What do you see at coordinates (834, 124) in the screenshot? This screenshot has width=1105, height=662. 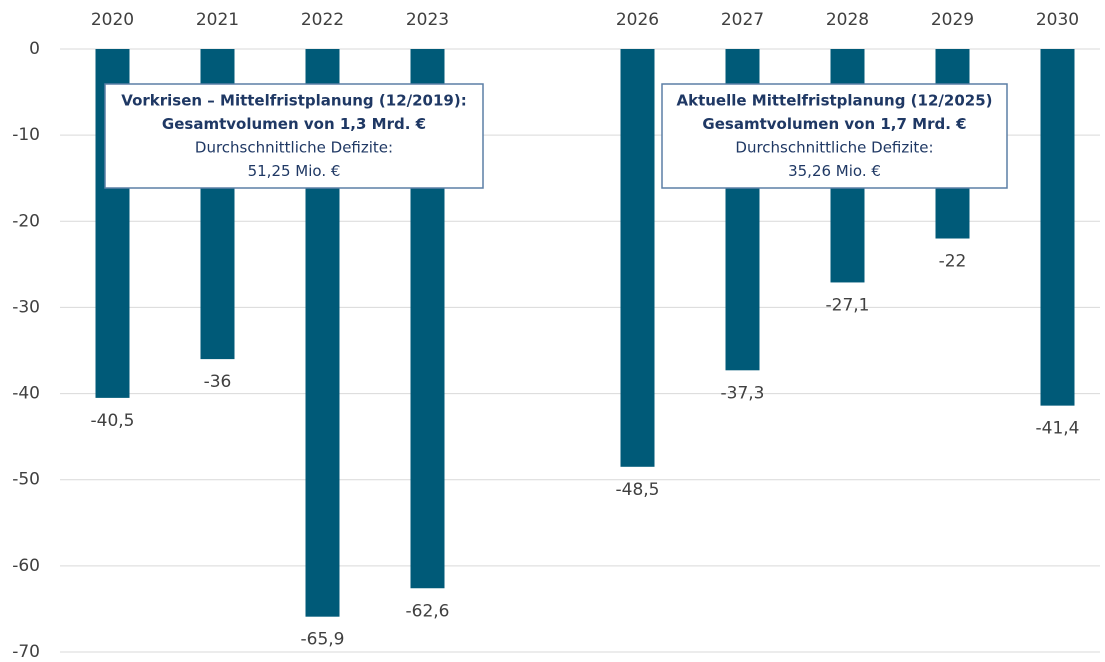 I see `annotation-text: Gesamtvolumen von 1,7 Mrd. €` at bounding box center [834, 124].